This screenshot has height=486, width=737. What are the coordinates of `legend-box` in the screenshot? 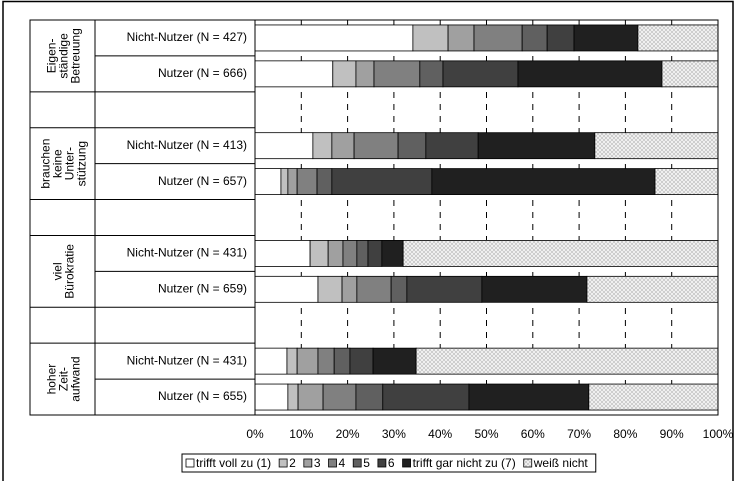 It's located at (389, 463).